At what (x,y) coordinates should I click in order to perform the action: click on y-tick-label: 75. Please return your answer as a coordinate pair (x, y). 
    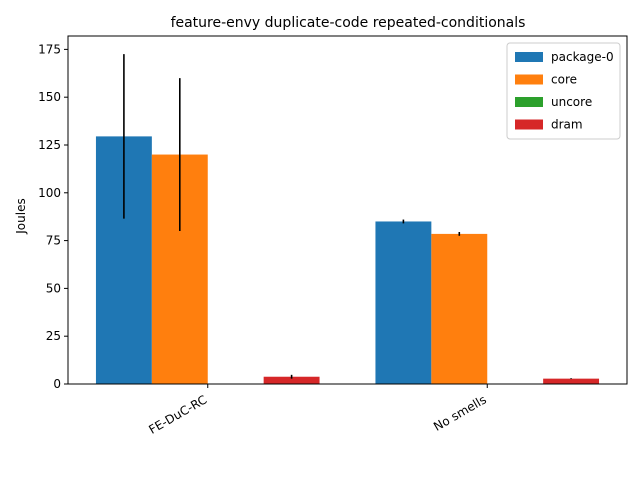
    Looking at the image, I should click on (53, 241).